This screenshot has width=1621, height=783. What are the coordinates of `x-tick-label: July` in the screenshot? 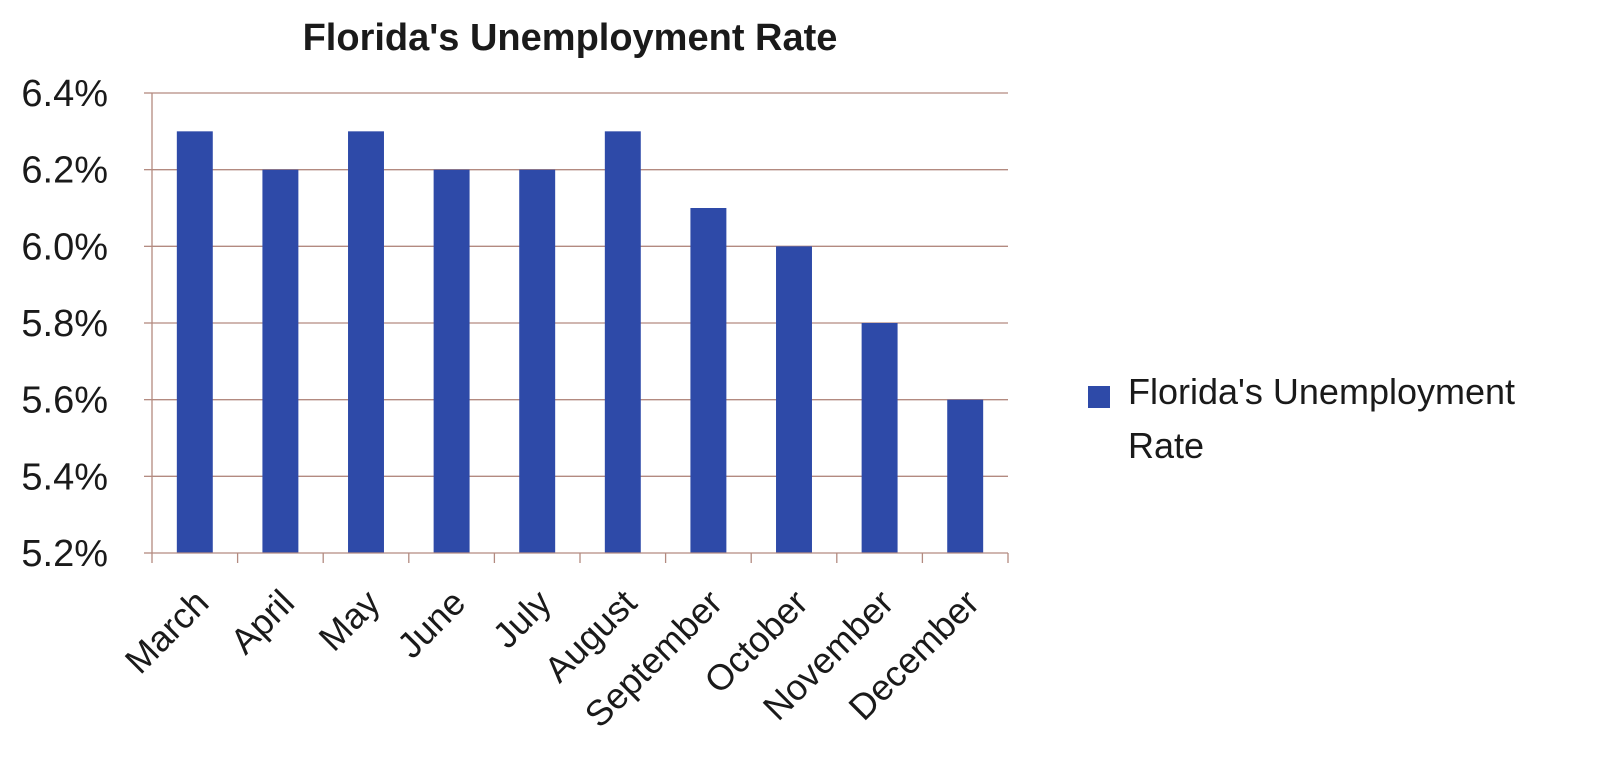 It's located at (522, 619).